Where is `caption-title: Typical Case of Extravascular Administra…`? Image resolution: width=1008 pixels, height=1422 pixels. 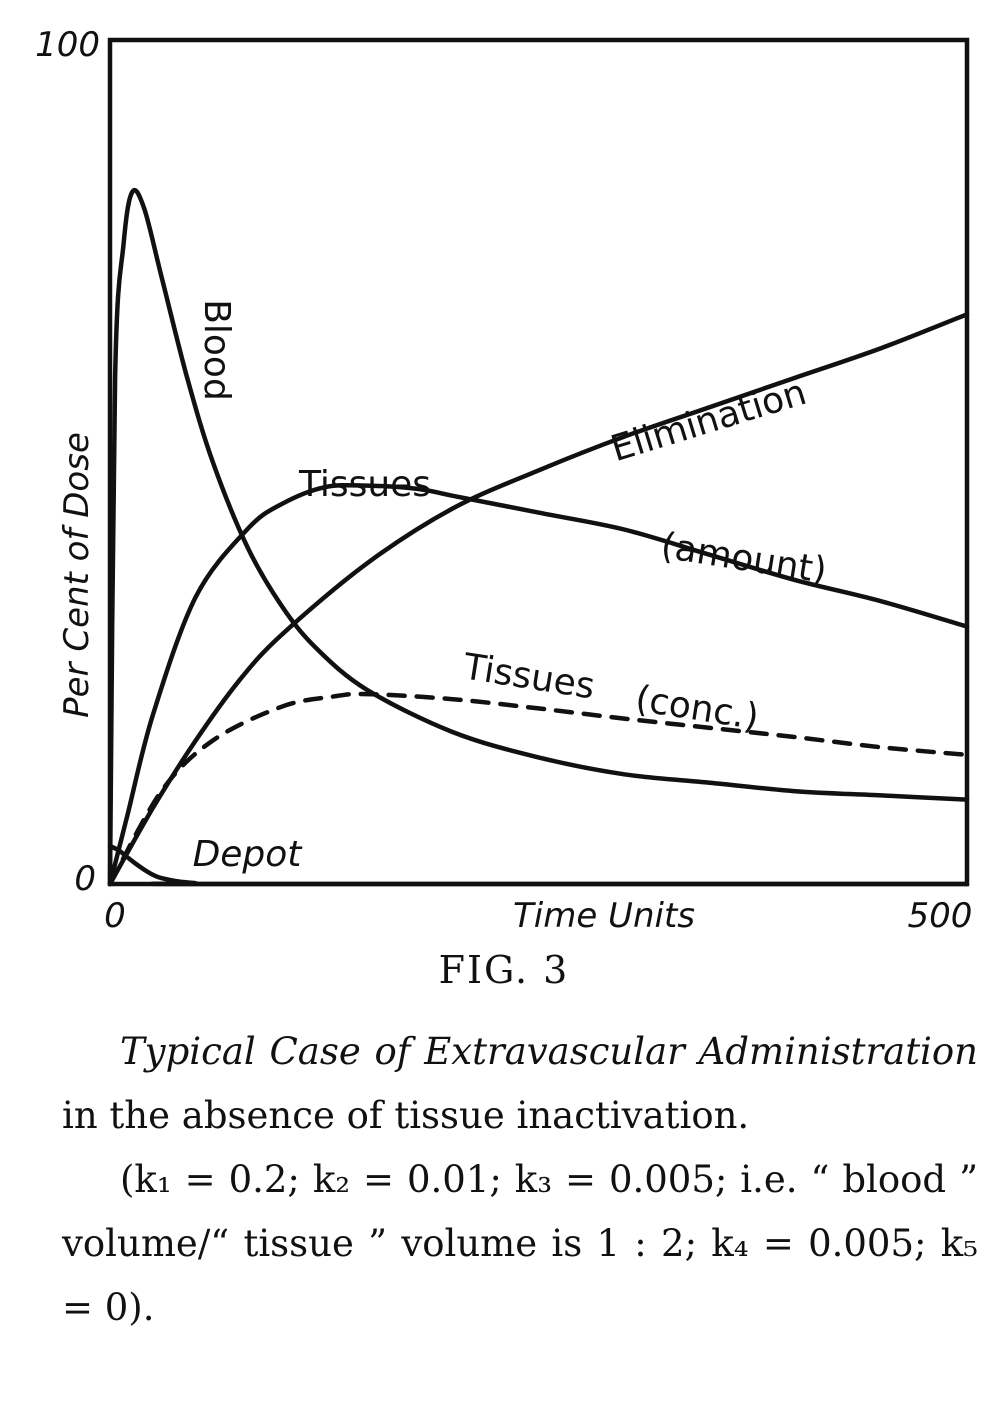
caption-title: Typical Case of Extravascular Administra… is located at coordinates (549, 1051).